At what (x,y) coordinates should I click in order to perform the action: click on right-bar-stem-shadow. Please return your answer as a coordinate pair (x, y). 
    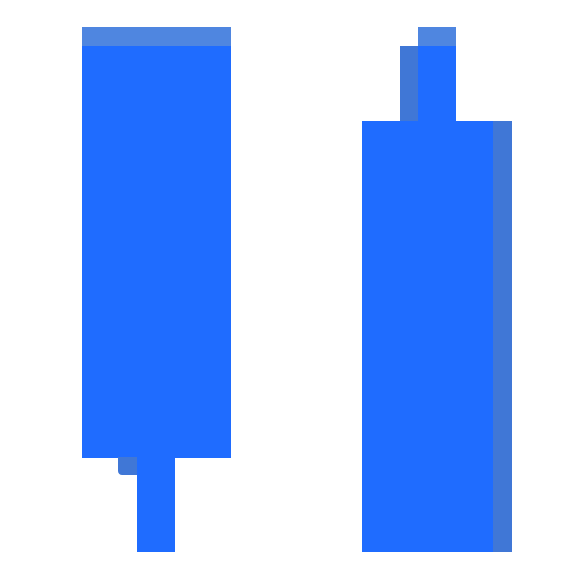
    Looking at the image, I should click on (410, 84).